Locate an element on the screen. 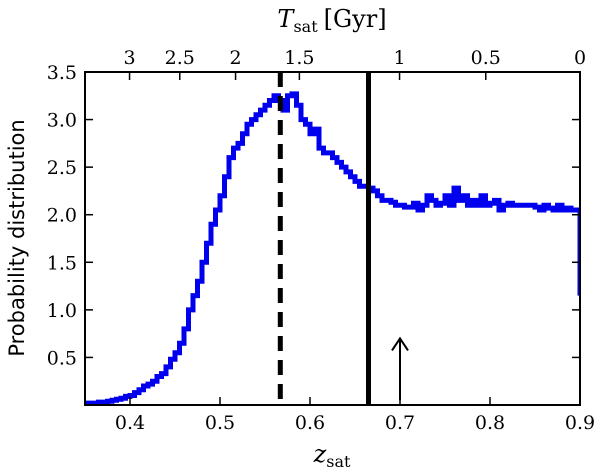  y-tick-label: 3.0 is located at coordinates (62, 121).